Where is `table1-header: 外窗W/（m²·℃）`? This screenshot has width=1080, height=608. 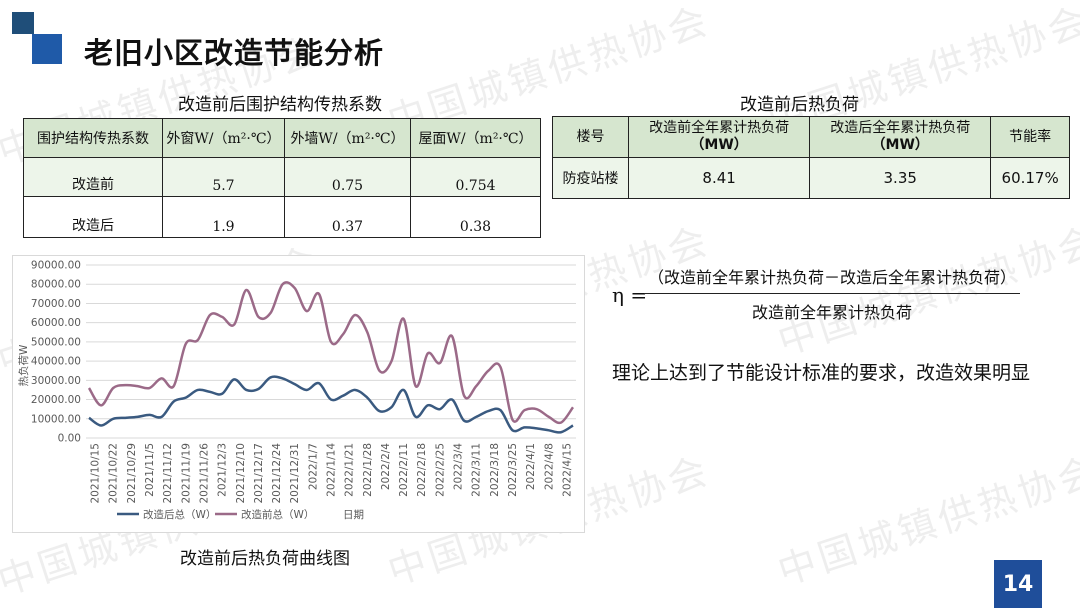 table1-header: 外窗W/（m²·℃） is located at coordinates (223, 138).